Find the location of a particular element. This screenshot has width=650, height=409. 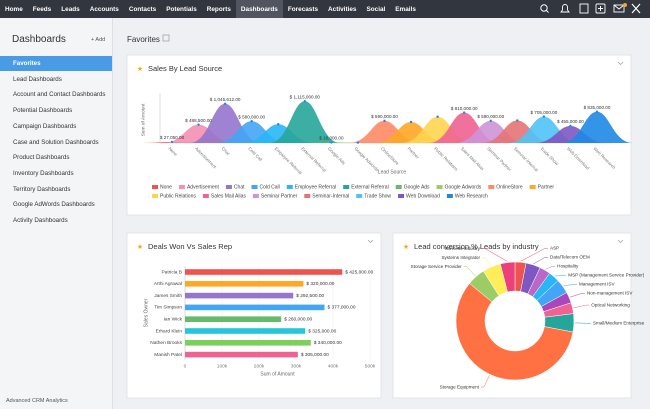

sidebar-item: Campaign Dashboards is located at coordinates (45, 126).